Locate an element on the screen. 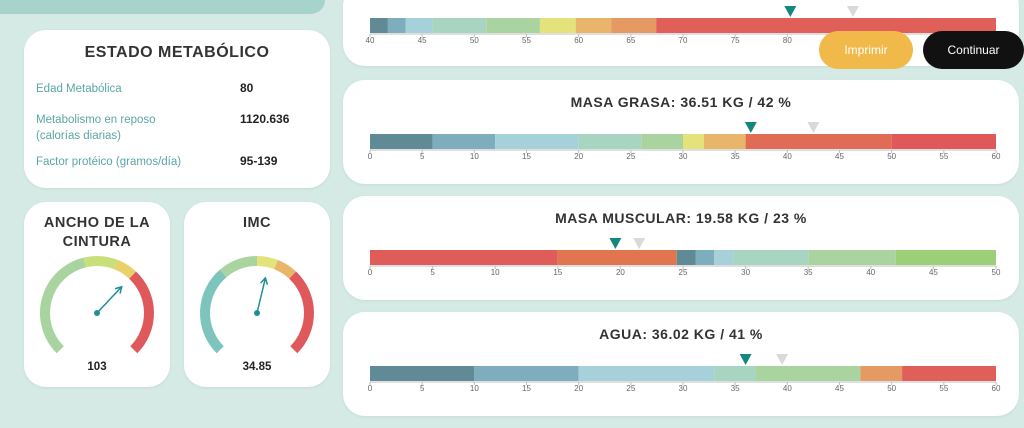 The height and width of the screenshot is (428, 1024). water-title: AGUA: 36.02 KG / 41 % is located at coordinates (681, 334).